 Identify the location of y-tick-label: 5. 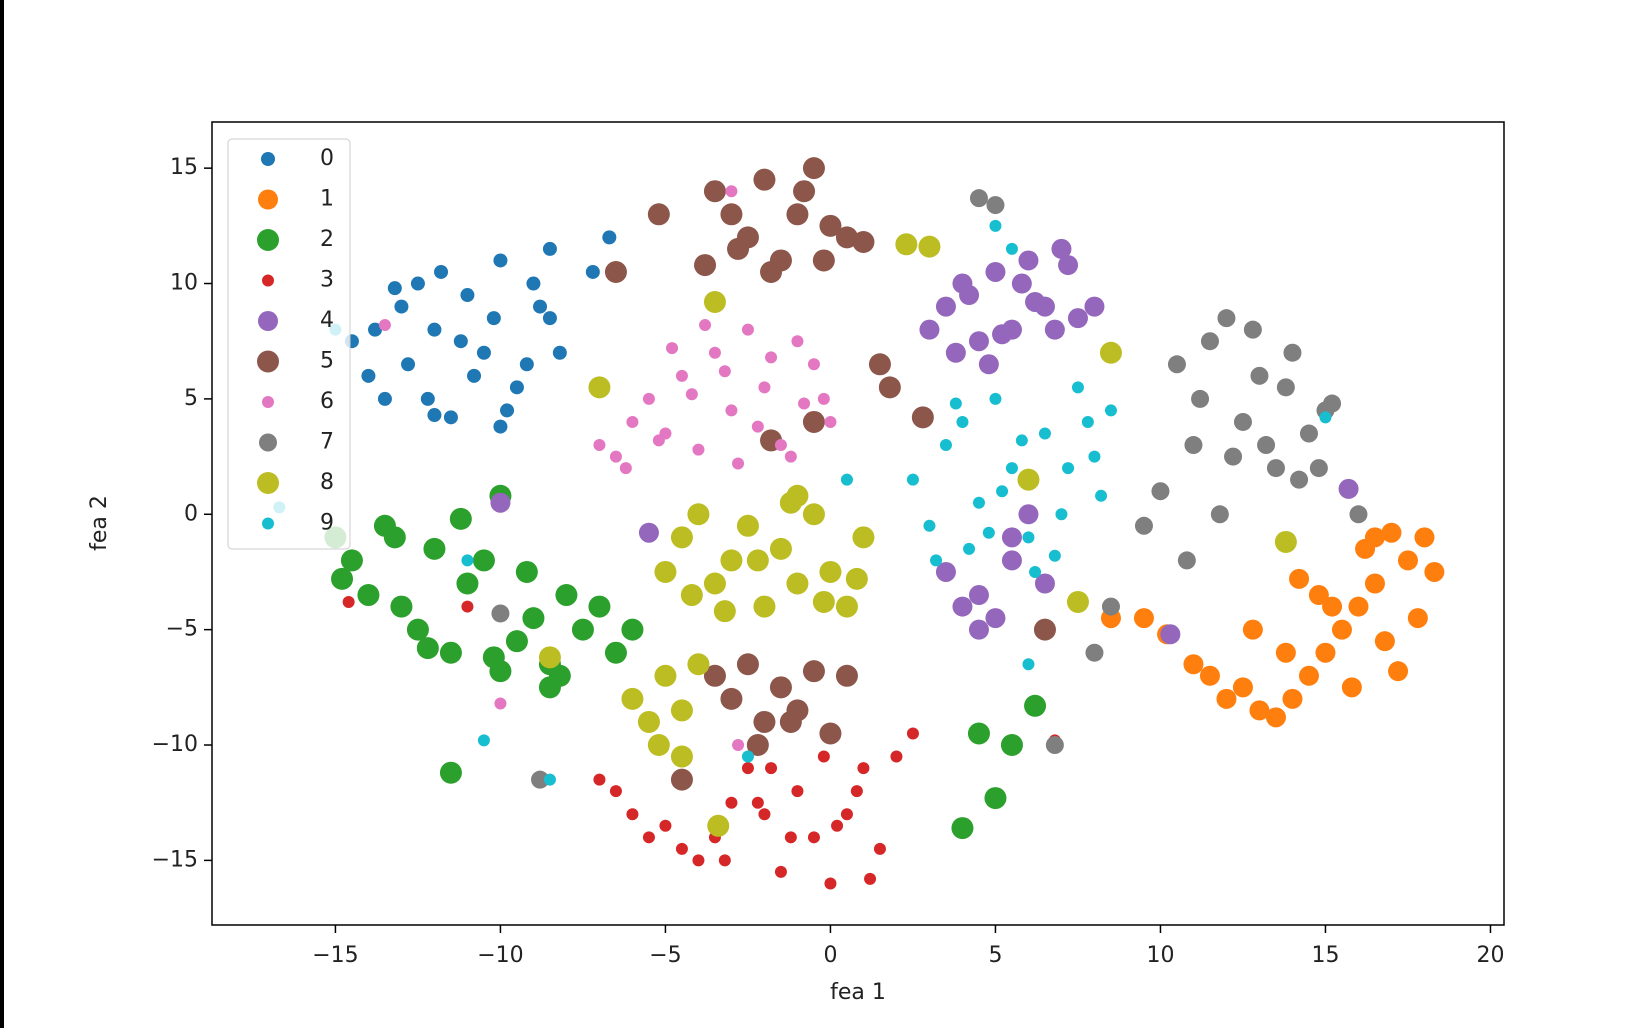
(191, 398).